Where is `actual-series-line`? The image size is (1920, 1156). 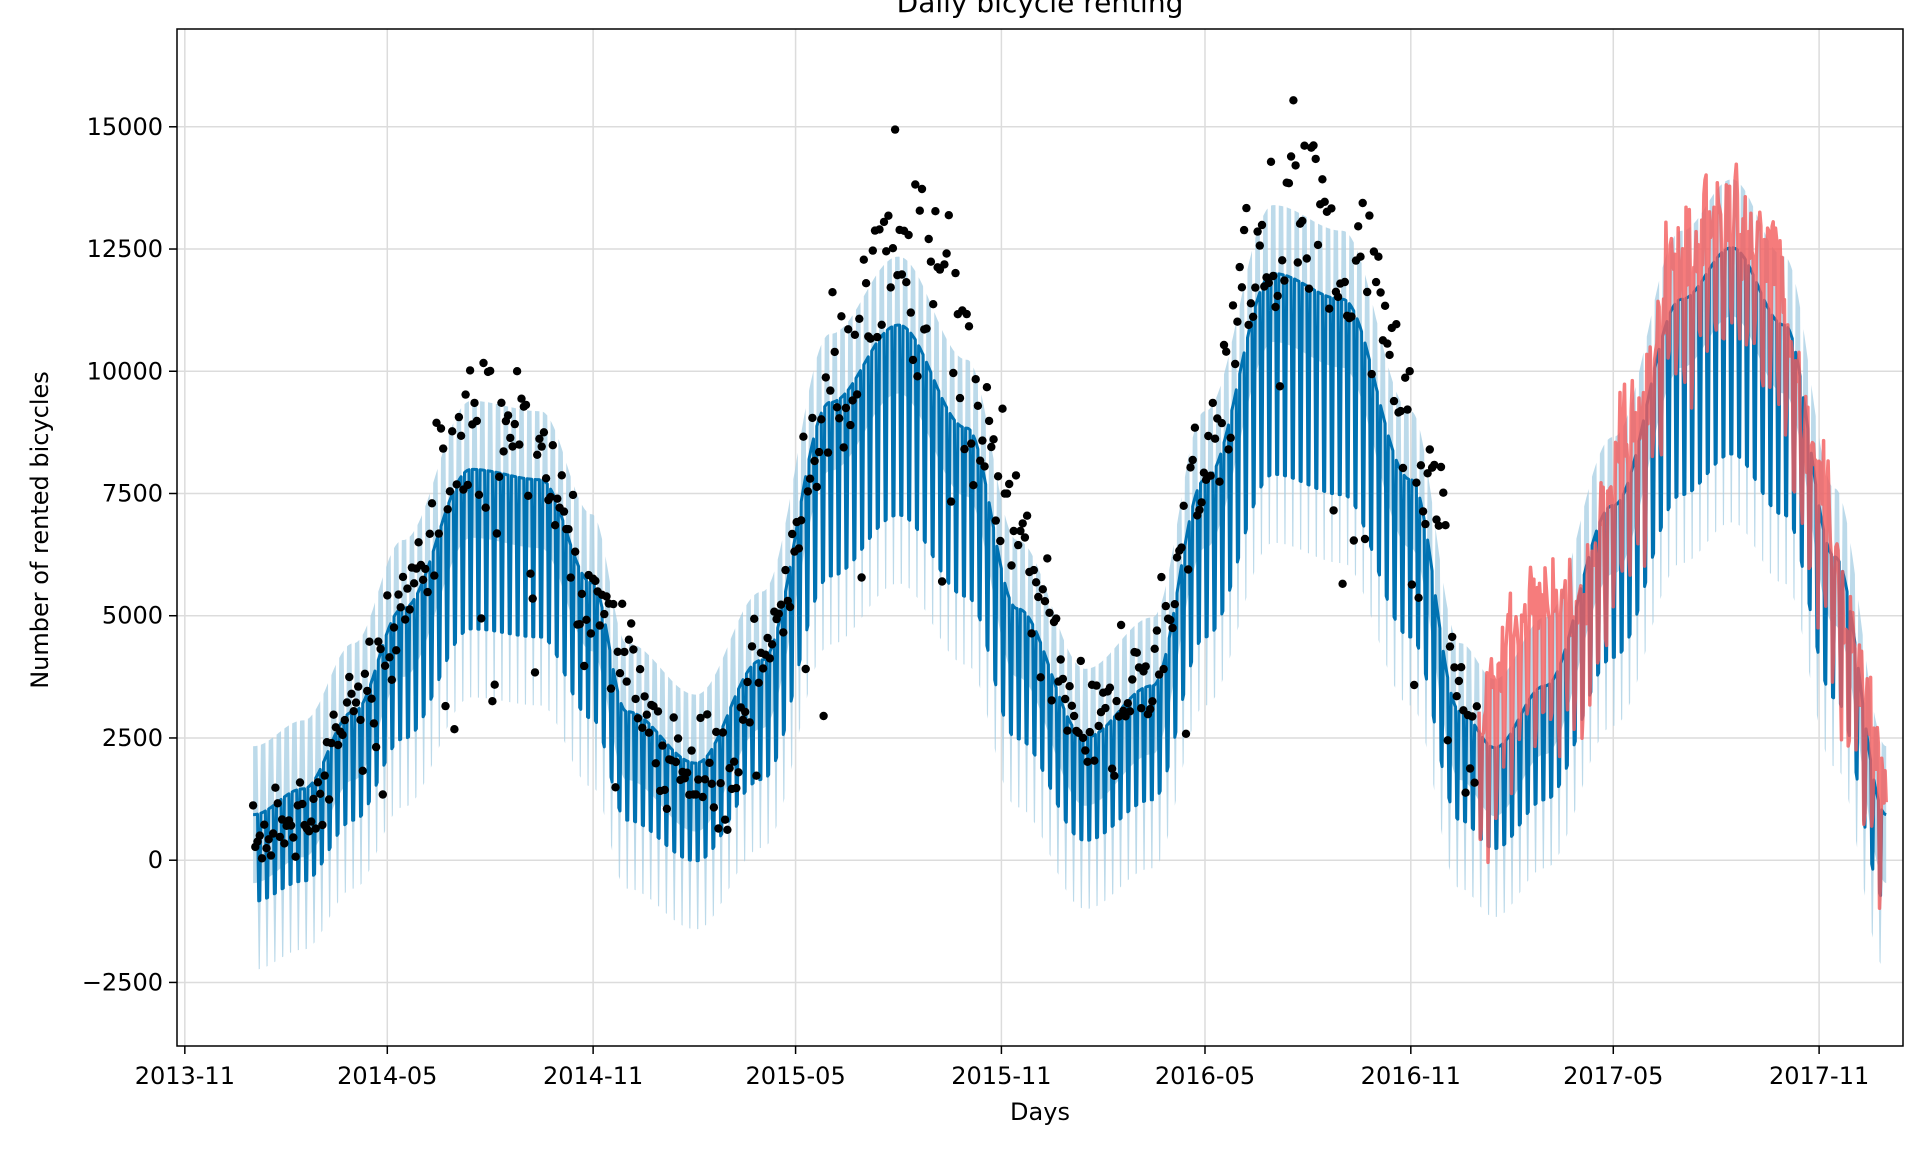 actual-series-line is located at coordinates (1682, 536).